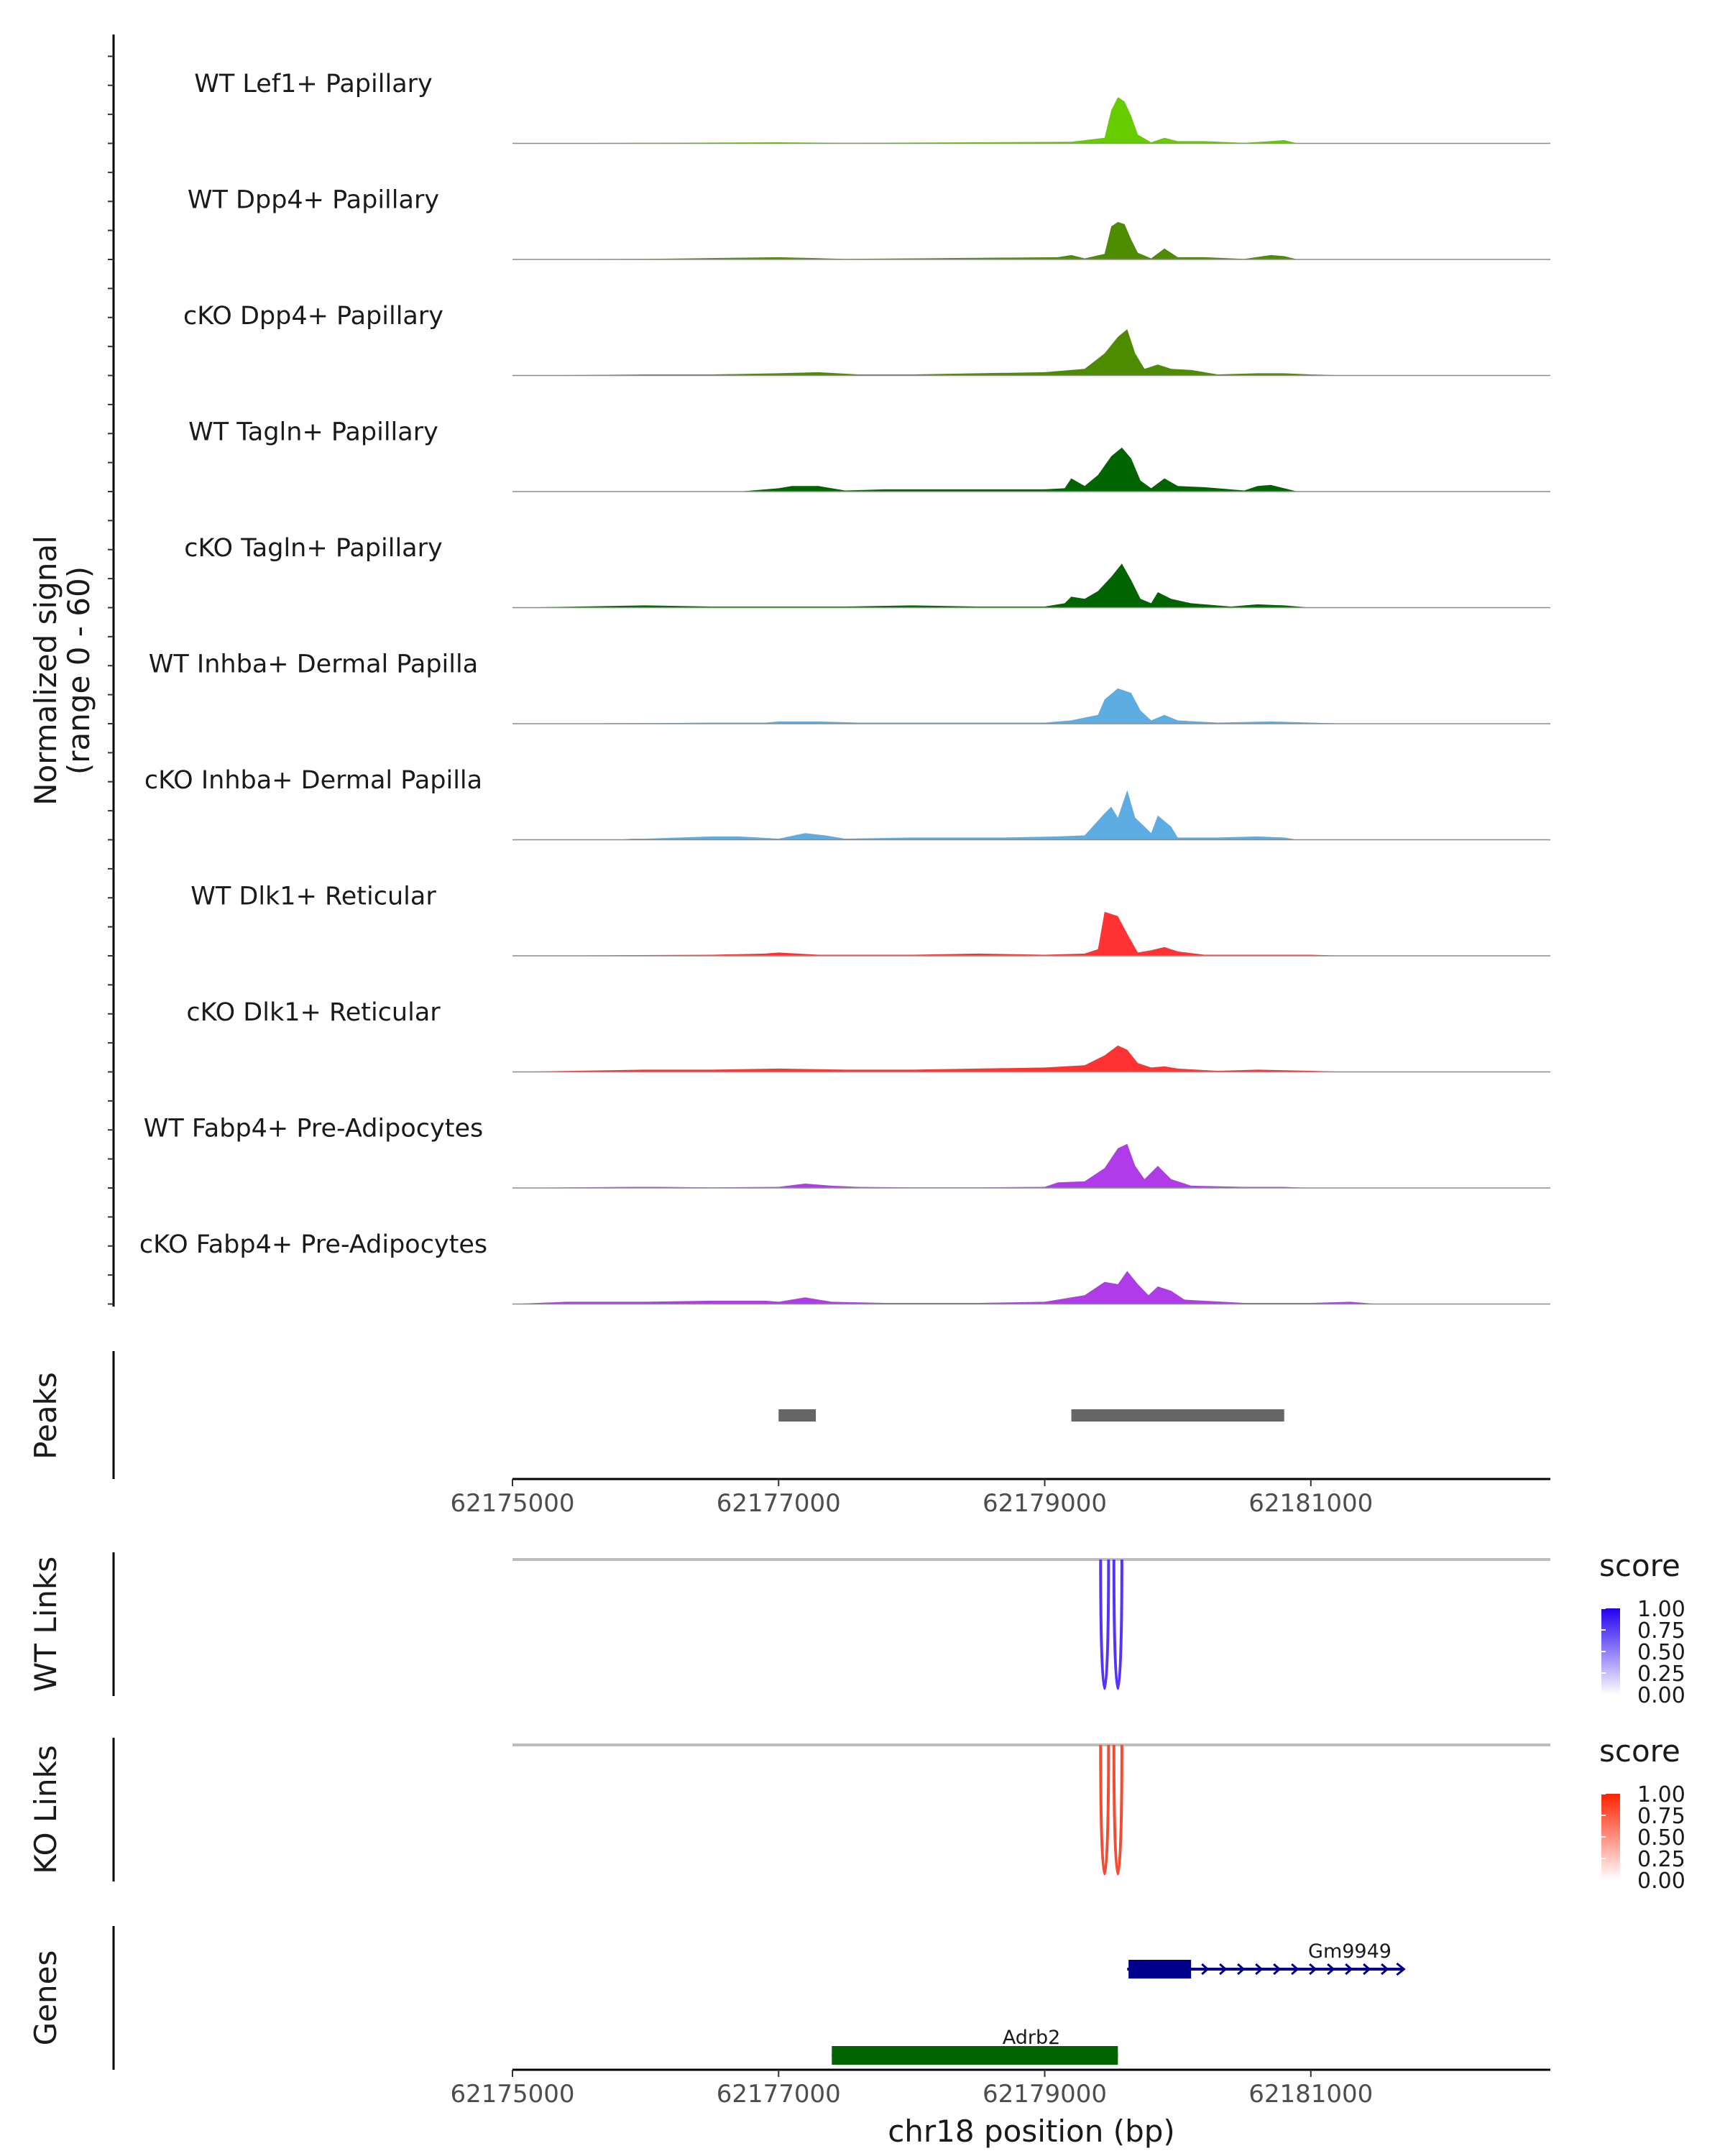 The width and height of the screenshot is (1725, 2156). I want to click on coverage-y-title: Normalized signal, so click(45, 670).